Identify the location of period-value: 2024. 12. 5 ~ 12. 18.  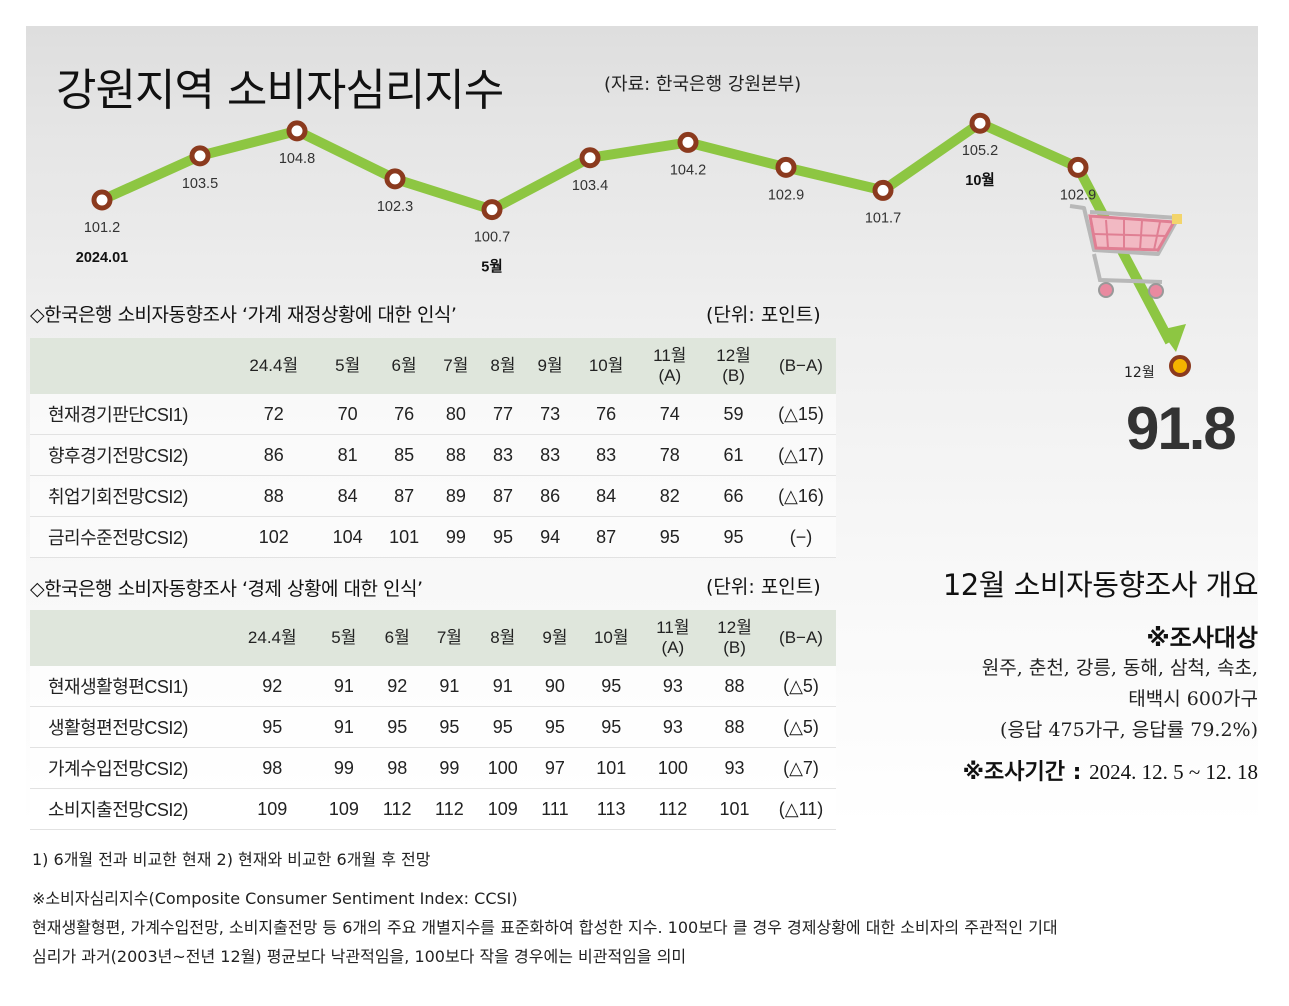
(1173, 772).